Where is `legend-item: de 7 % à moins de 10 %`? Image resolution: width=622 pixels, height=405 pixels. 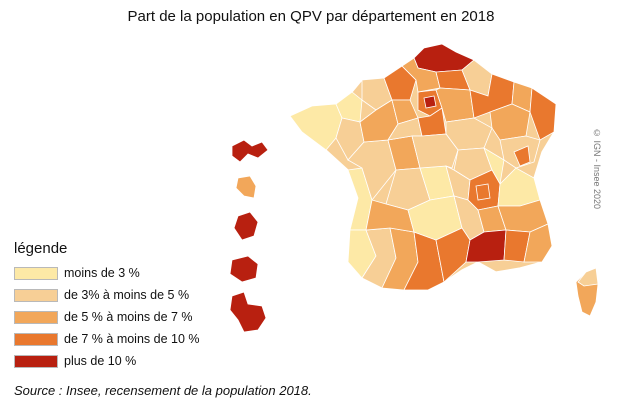 legend-item: de 7 % à moins de 10 % is located at coordinates (107, 339).